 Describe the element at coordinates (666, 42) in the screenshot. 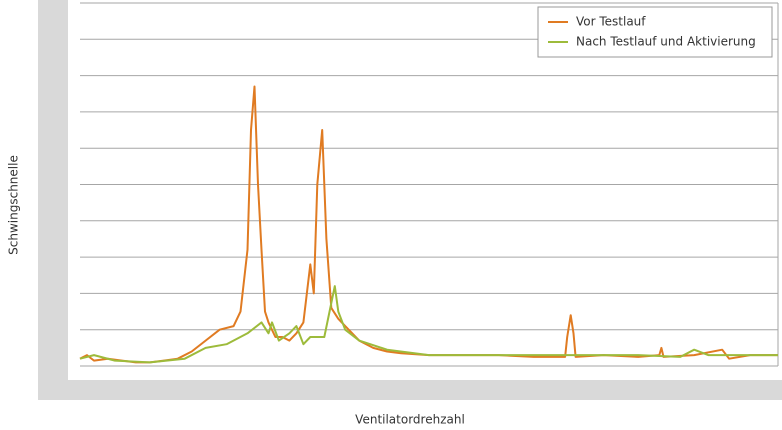

I see `legend-label: Nach Testlauf und Aktivierung` at that location.